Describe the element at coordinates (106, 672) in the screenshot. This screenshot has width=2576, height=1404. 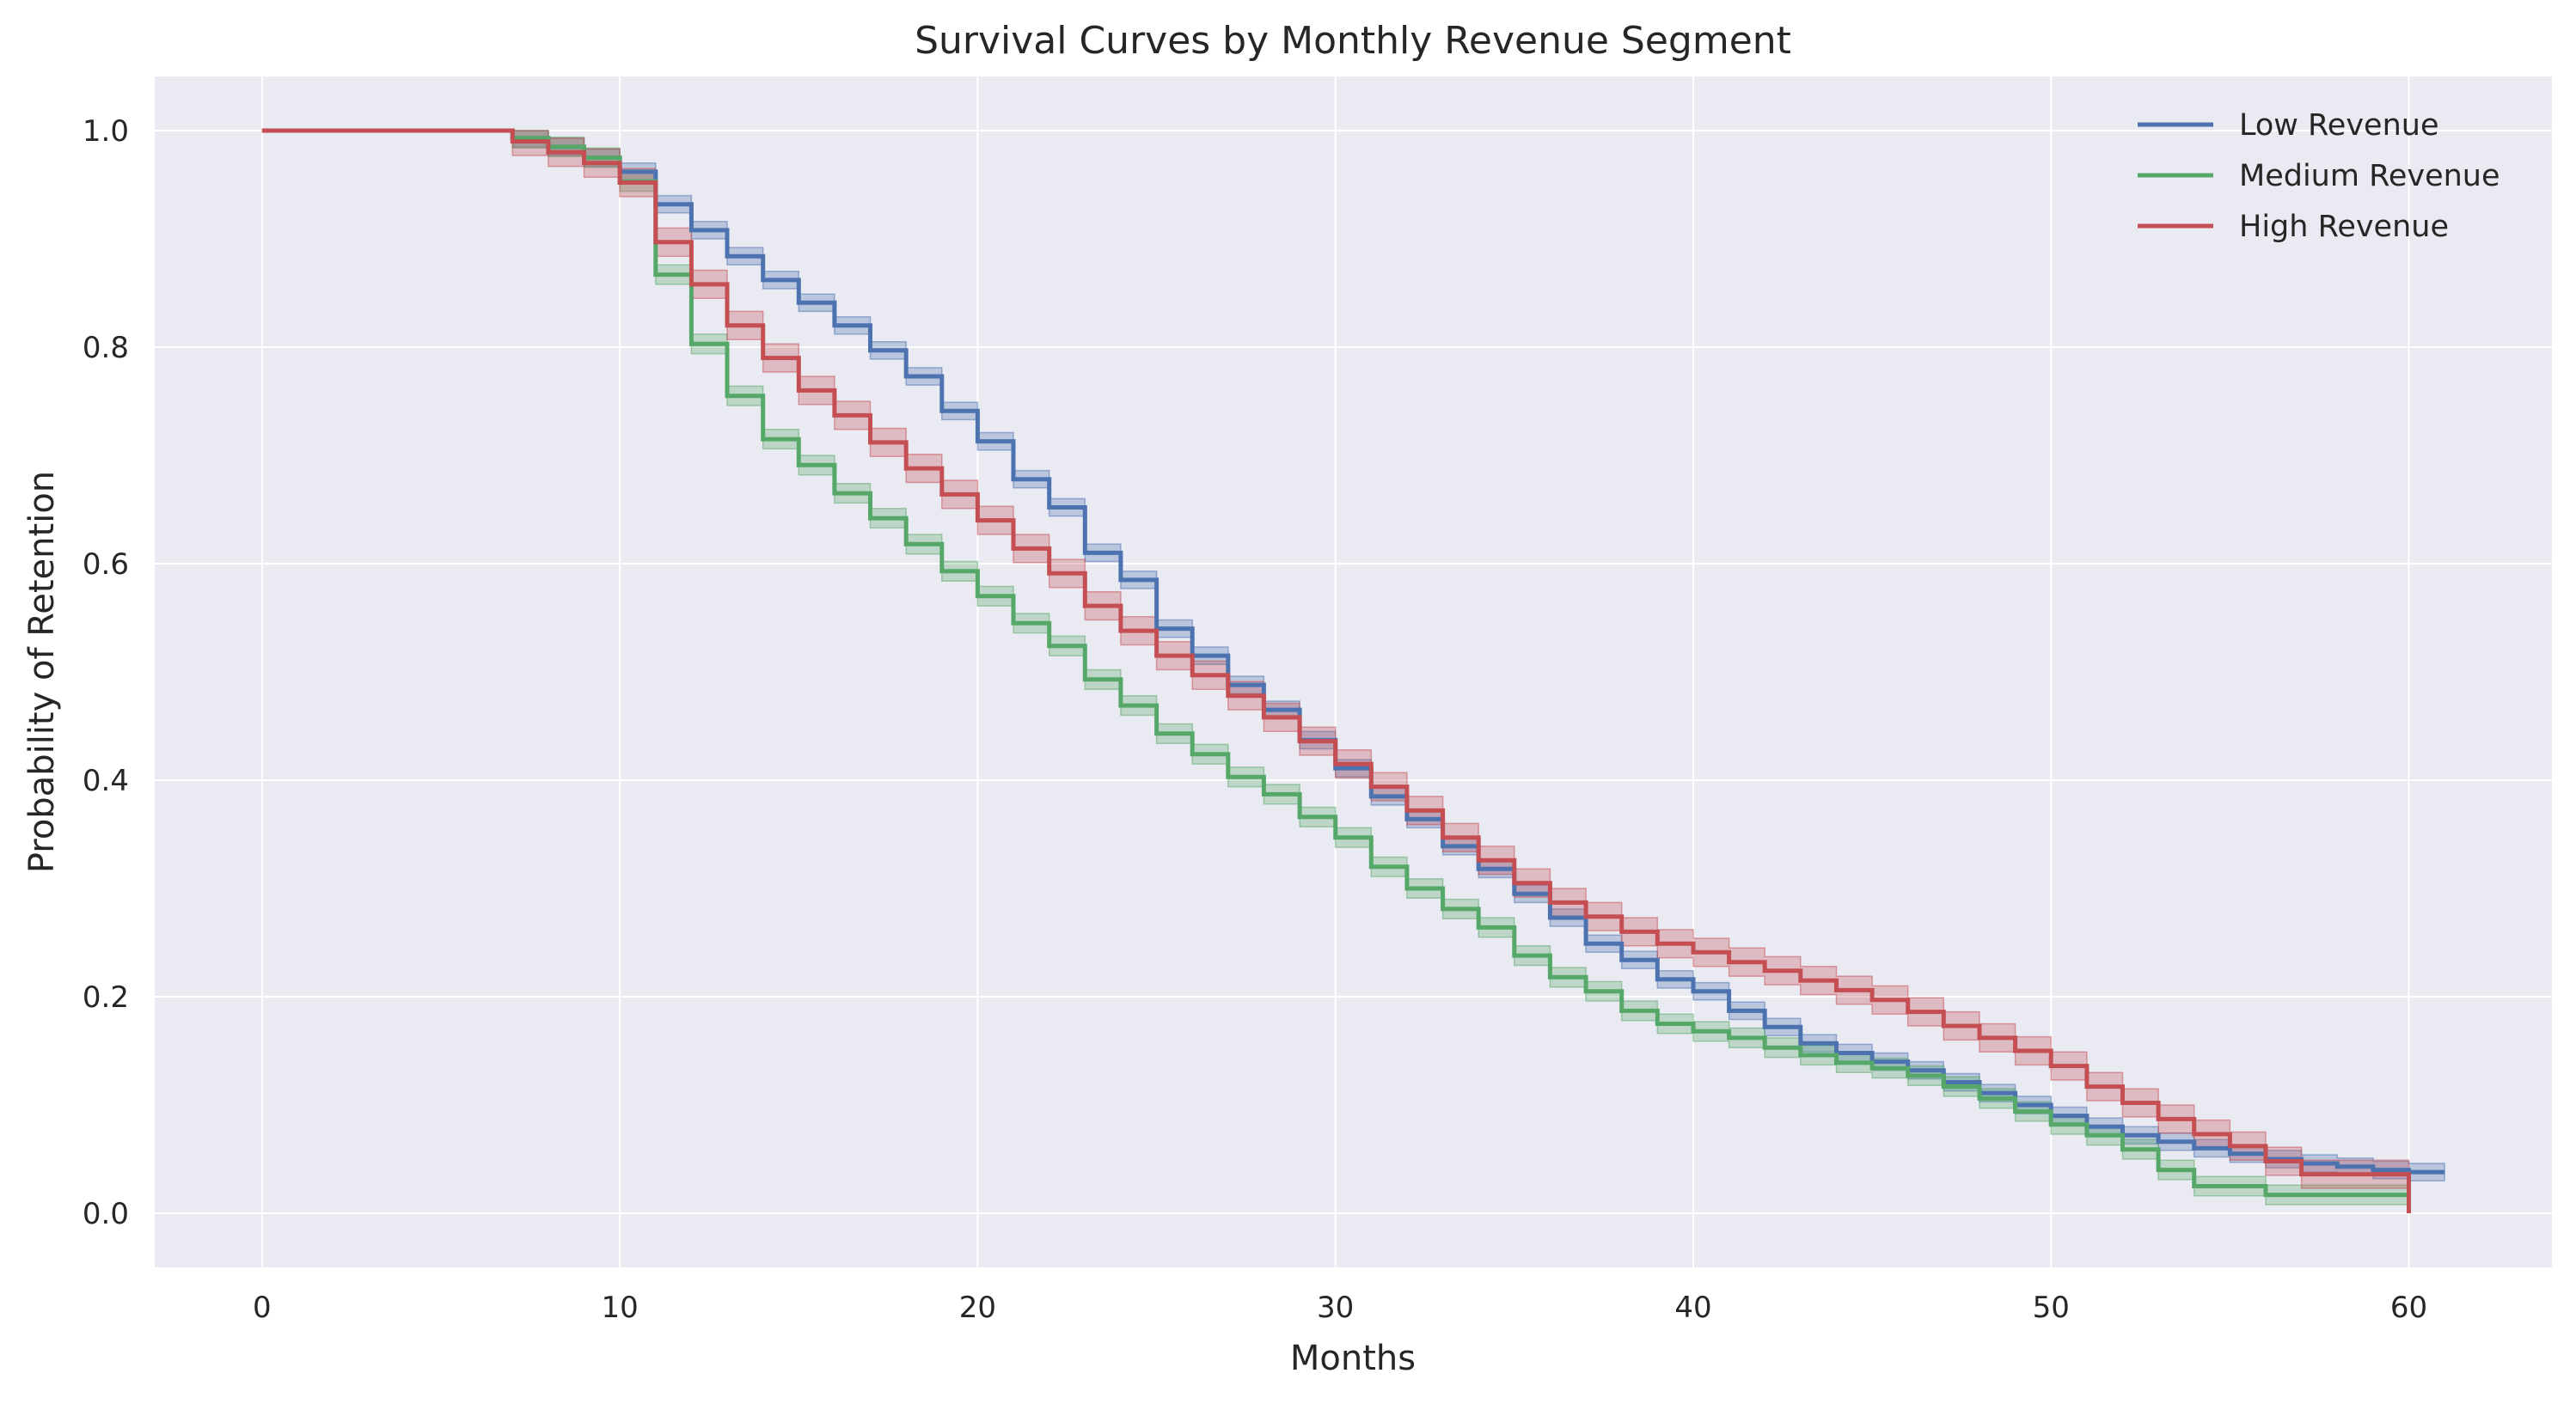
I see `y-tick-labels: 0.0 0.2 0.4 0.6 0.8 1.0` at that location.